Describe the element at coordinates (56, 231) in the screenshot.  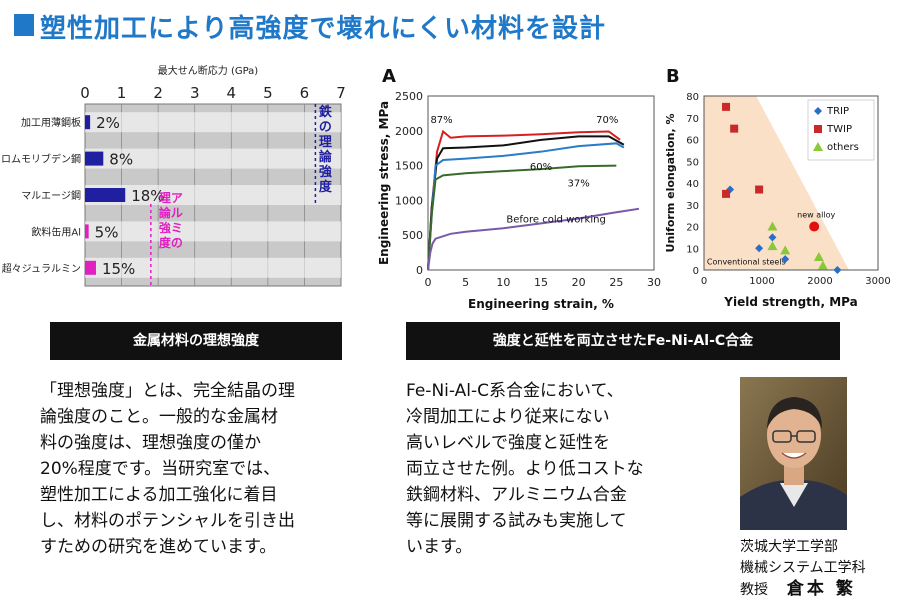
I see `bar-label: 飲料缶用Al` at that location.